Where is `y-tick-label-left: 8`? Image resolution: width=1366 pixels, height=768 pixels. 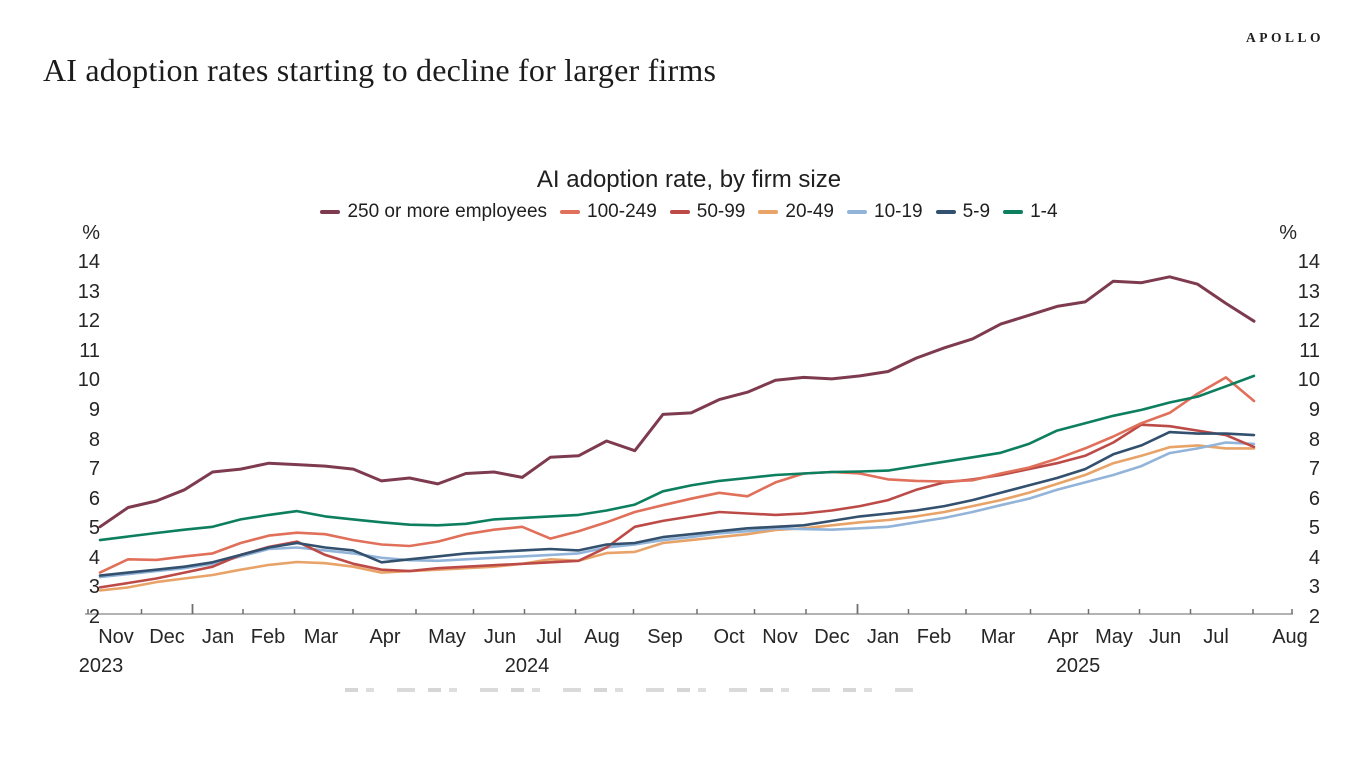
y-tick-label-left: 8 is located at coordinates (94, 439).